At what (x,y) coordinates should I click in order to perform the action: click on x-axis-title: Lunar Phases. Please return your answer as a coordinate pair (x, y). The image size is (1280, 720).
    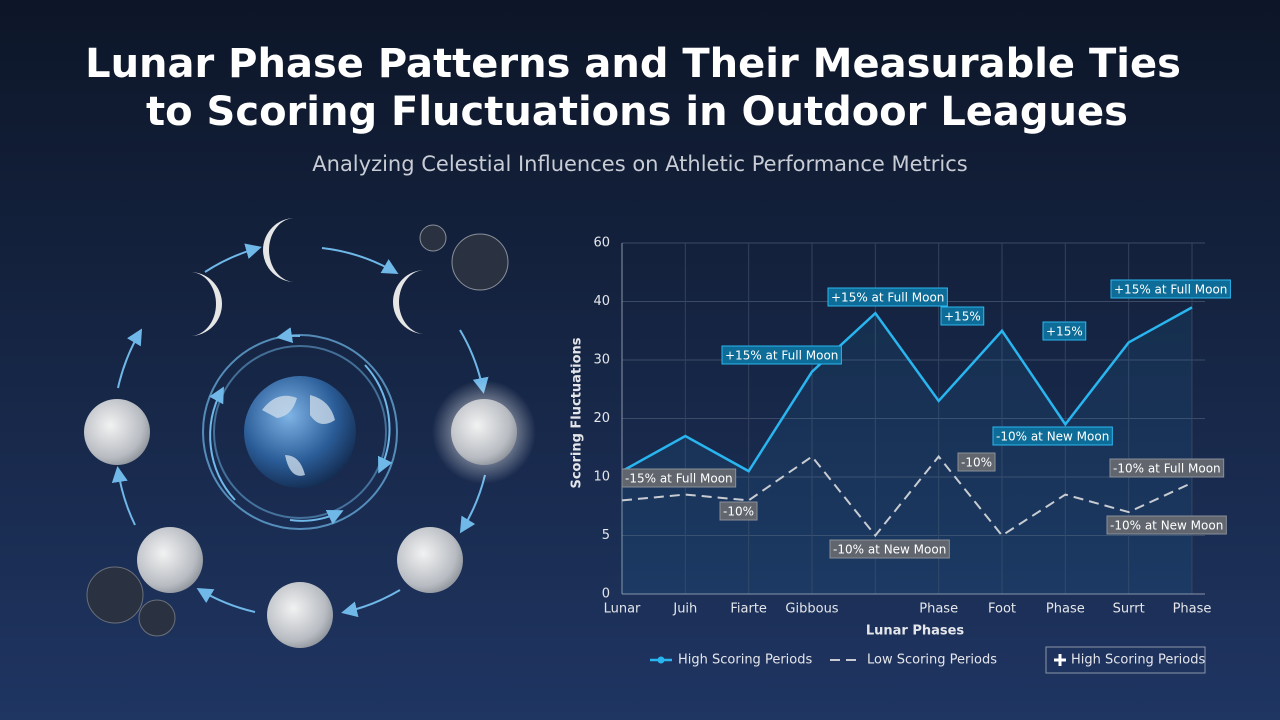
    Looking at the image, I should click on (915, 631).